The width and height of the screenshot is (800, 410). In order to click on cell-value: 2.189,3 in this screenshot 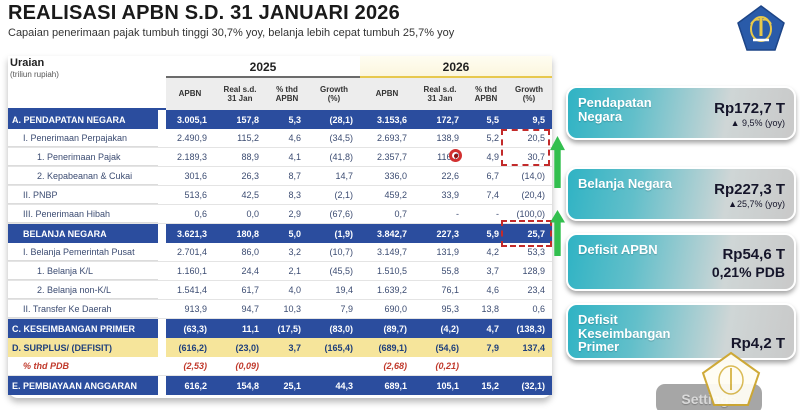, I will do `click(191, 157)`.